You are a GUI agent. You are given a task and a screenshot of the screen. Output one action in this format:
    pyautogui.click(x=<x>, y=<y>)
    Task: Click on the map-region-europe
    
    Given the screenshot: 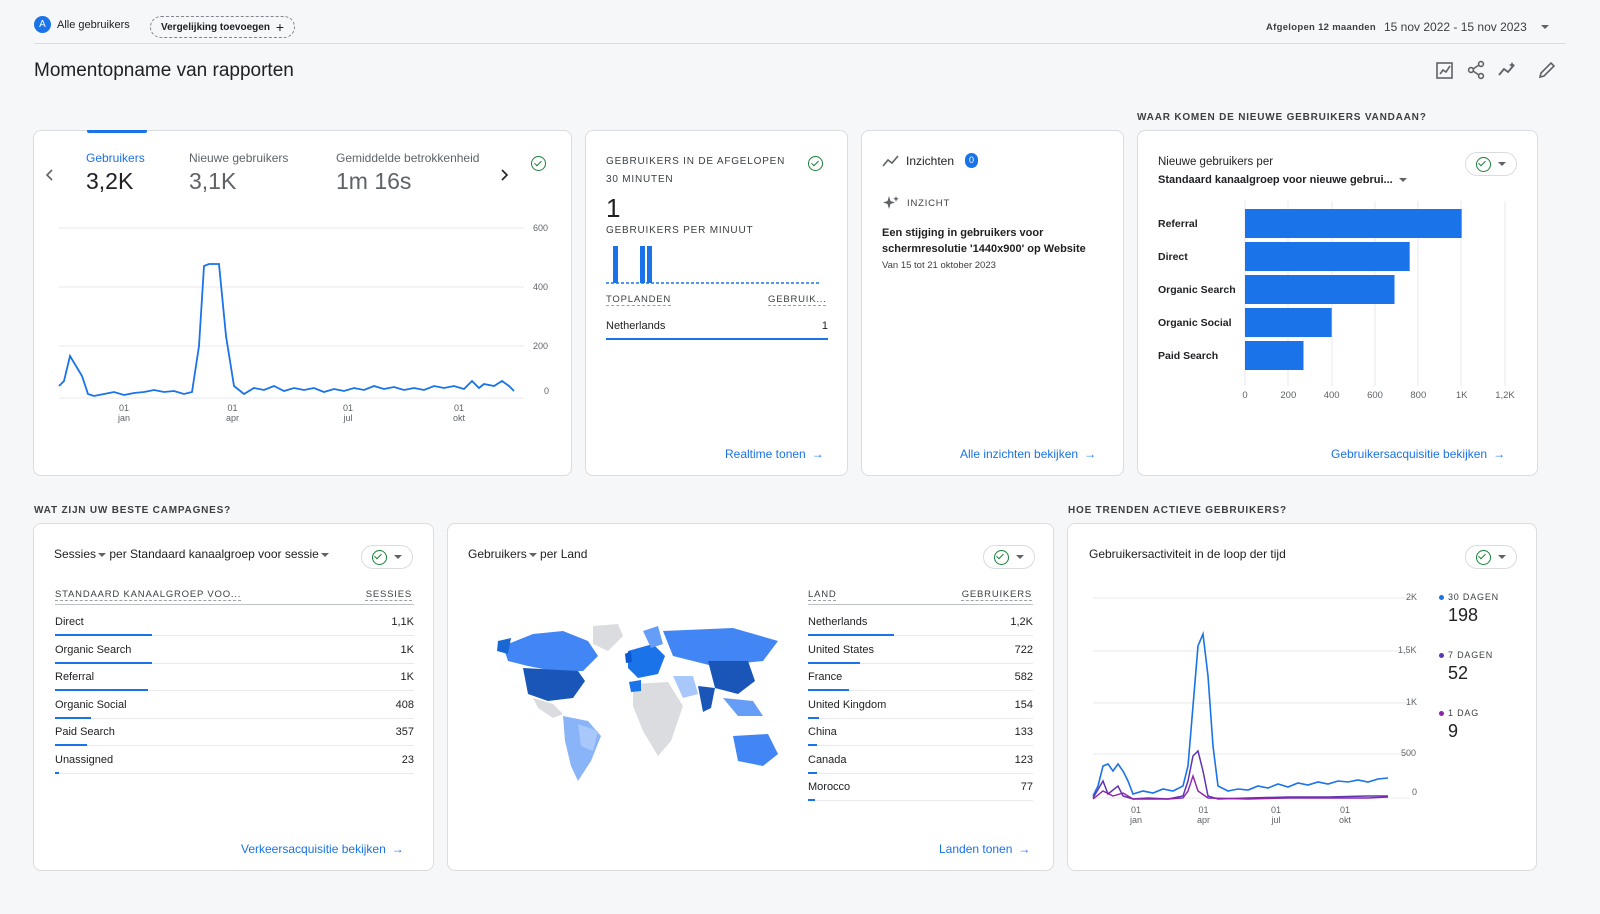 What is the action you would take?
    pyautogui.click(x=646, y=661)
    